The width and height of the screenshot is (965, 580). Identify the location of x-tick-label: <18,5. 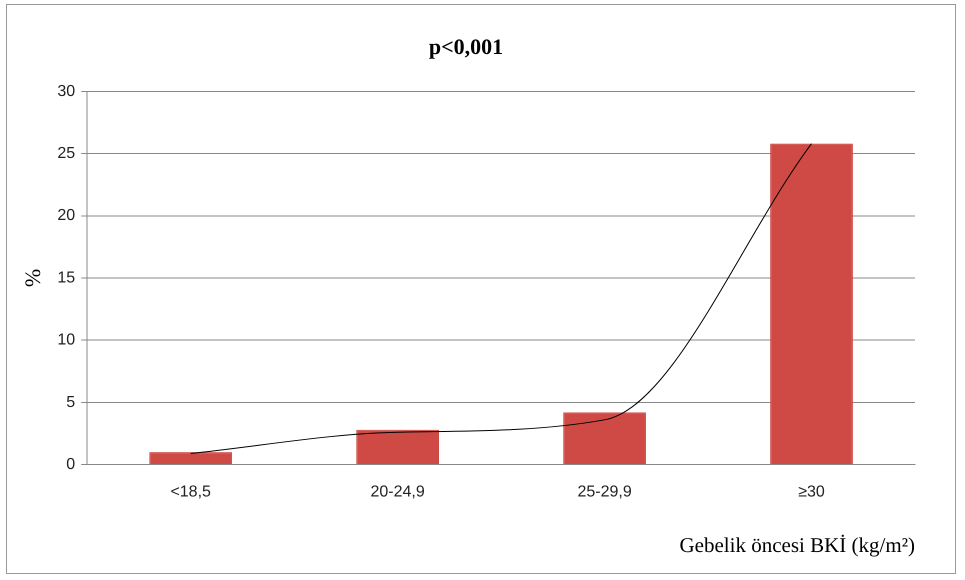
(191, 492).